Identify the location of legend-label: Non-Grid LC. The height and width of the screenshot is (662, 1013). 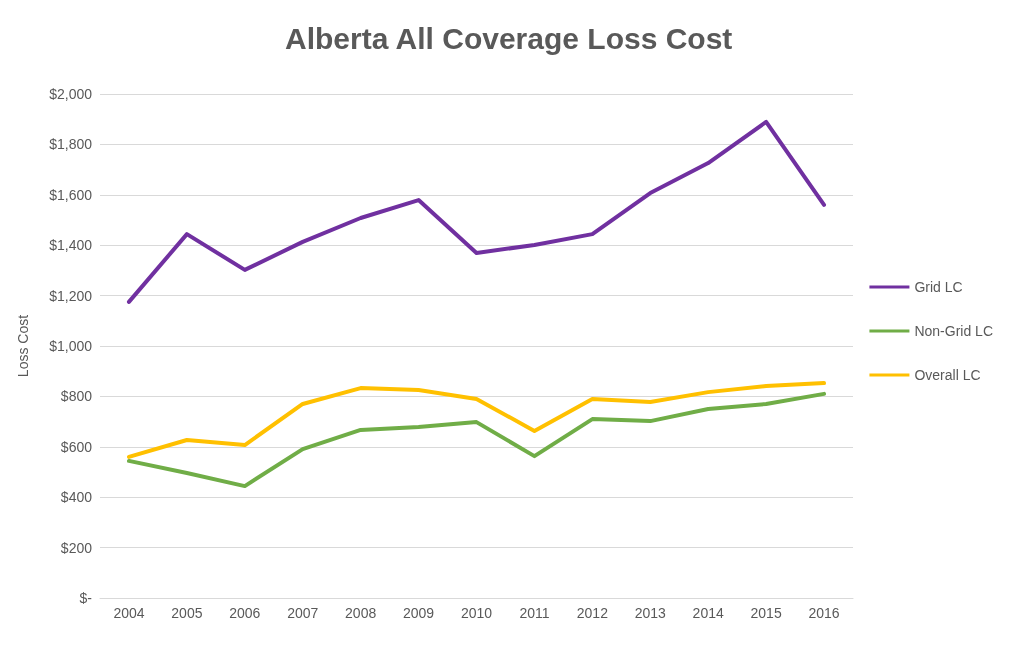
(954, 331).